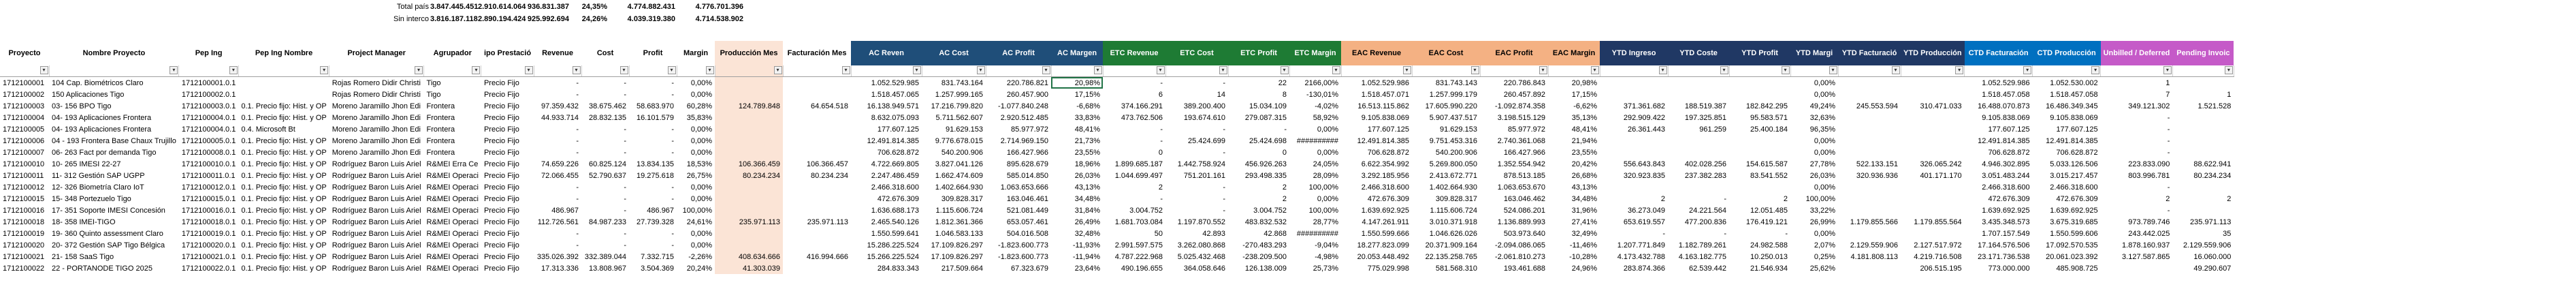  What do you see at coordinates (1878, 106) in the screenshot?
I see `table-cell: 245.553.594` at bounding box center [1878, 106].